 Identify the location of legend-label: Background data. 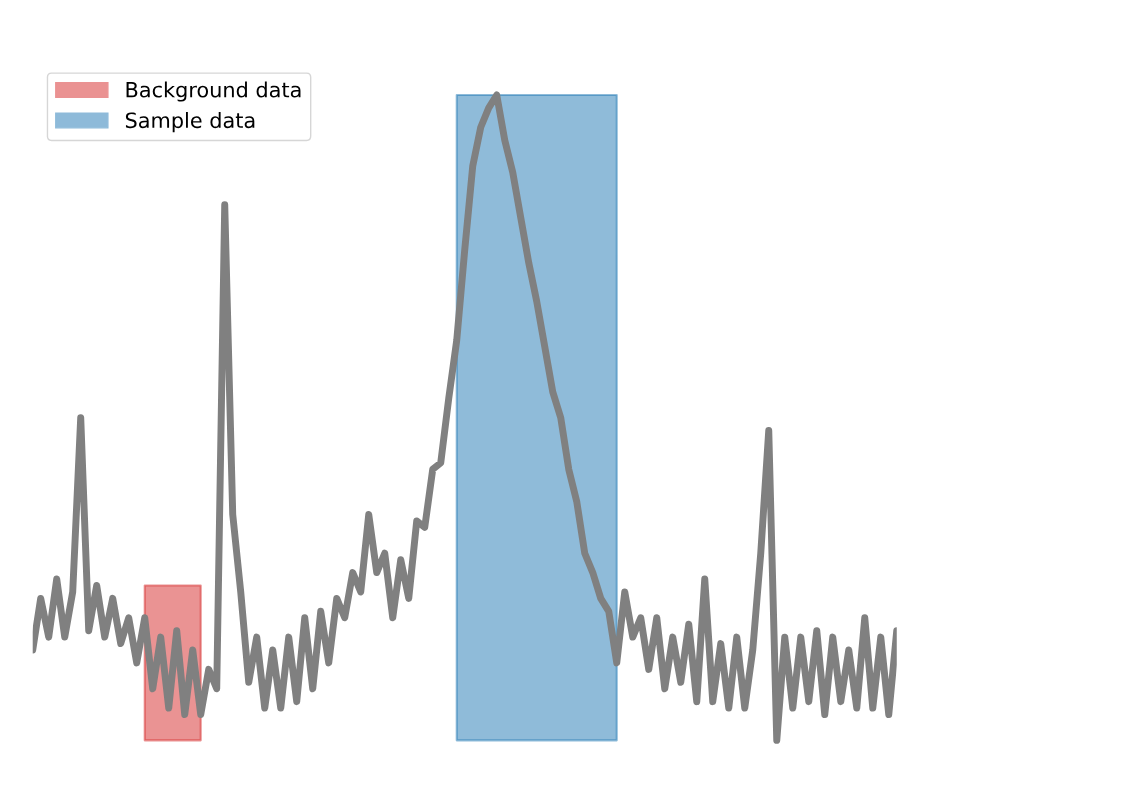
(213, 91).